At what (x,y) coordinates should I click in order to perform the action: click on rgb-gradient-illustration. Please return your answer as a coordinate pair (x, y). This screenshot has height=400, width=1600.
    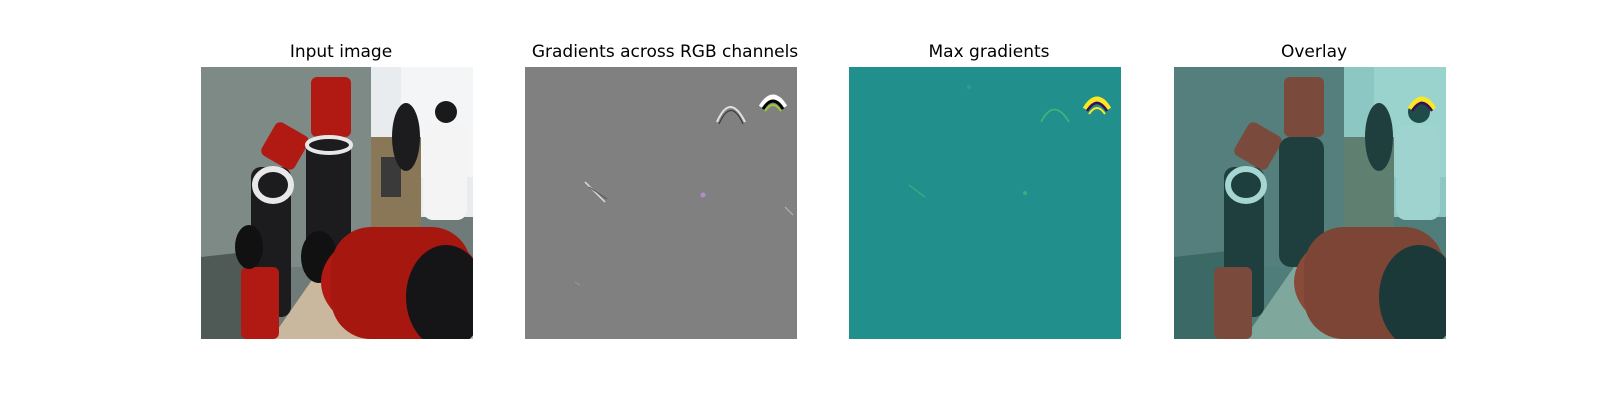
    Looking at the image, I should click on (661, 203).